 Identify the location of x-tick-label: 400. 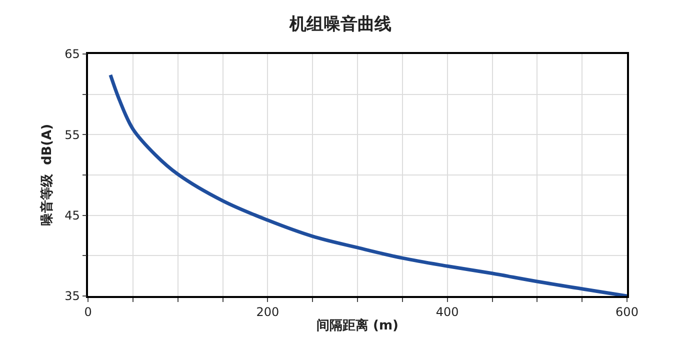
(447, 312).